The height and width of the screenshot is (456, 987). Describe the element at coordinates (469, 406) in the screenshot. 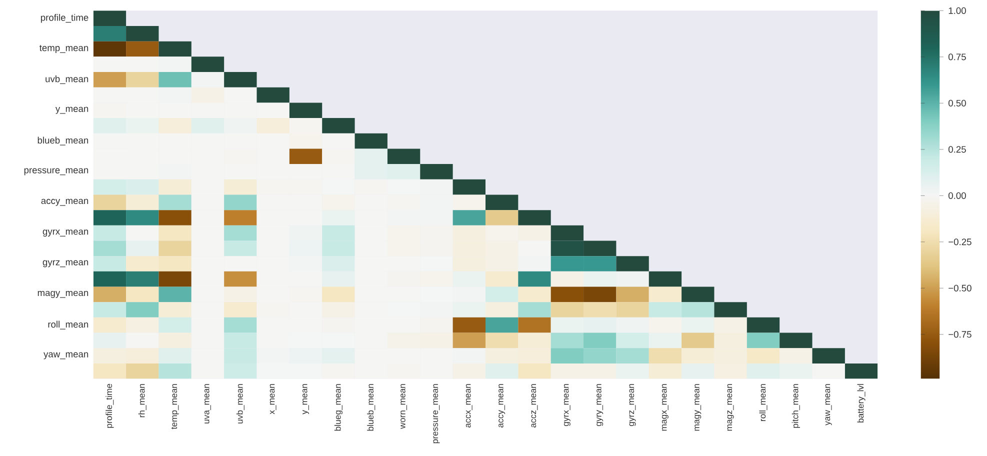

I see `x-tick-label: accx_mean` at that location.